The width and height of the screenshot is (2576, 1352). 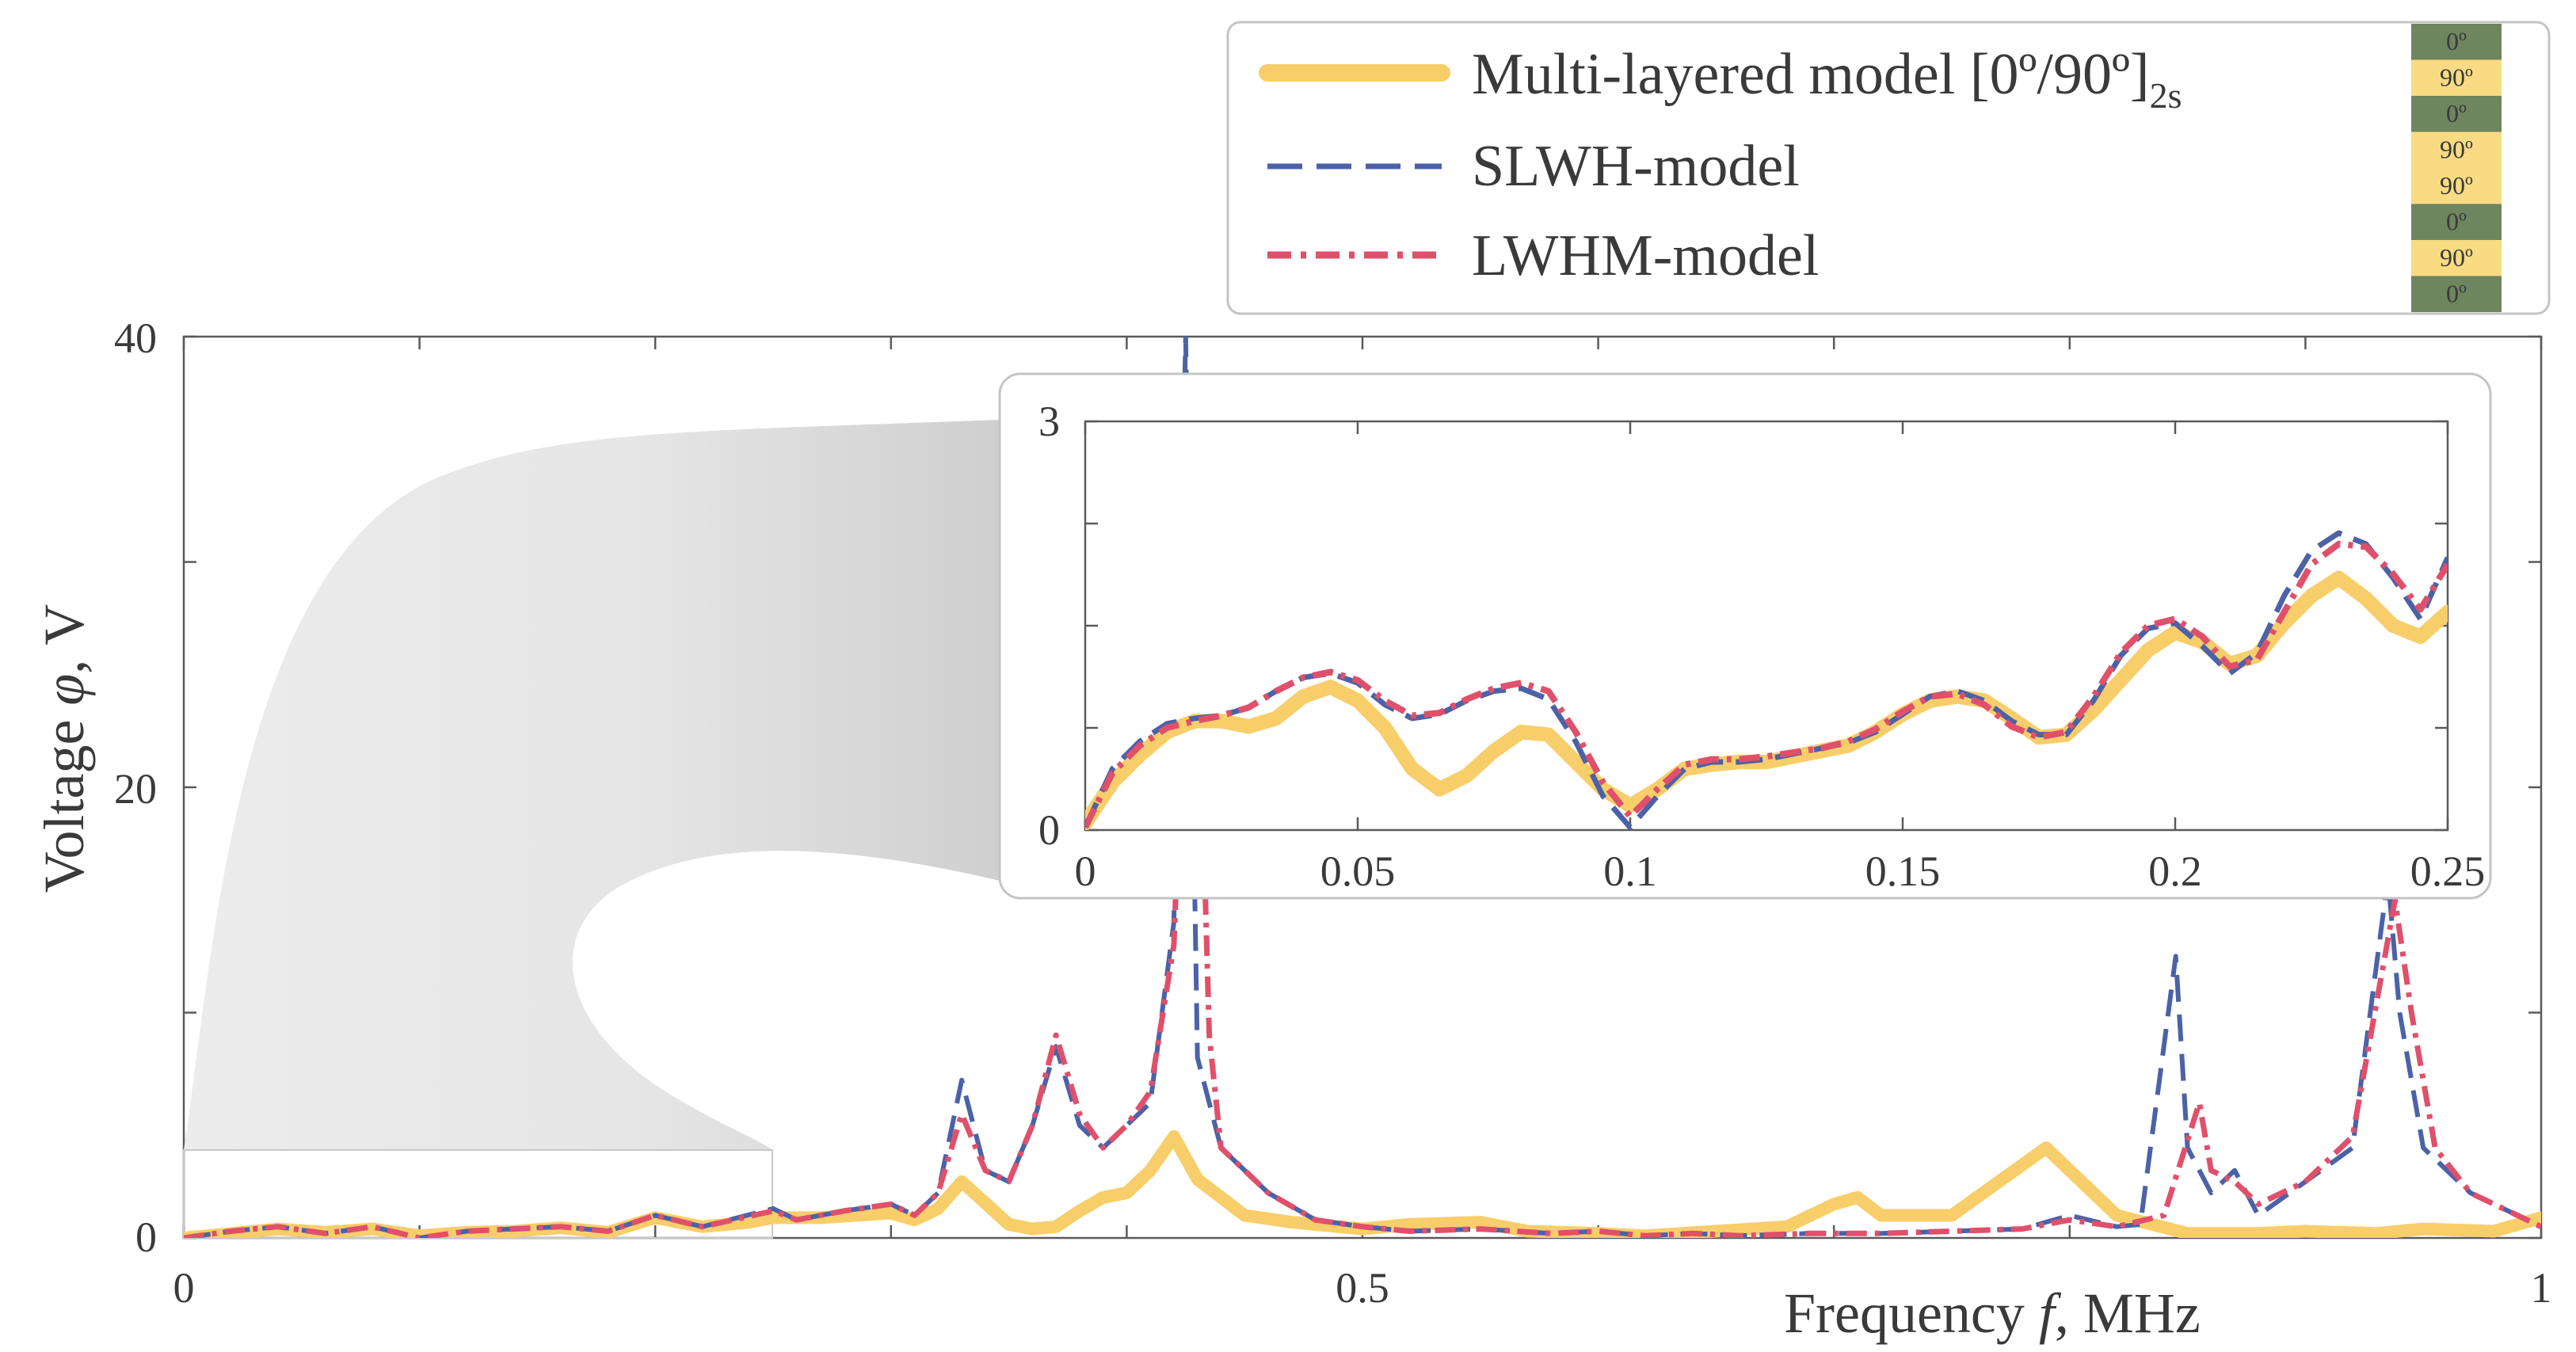 What do you see at coordinates (1085, 871) in the screenshot?
I see `inset-xtick-label: 0` at bounding box center [1085, 871].